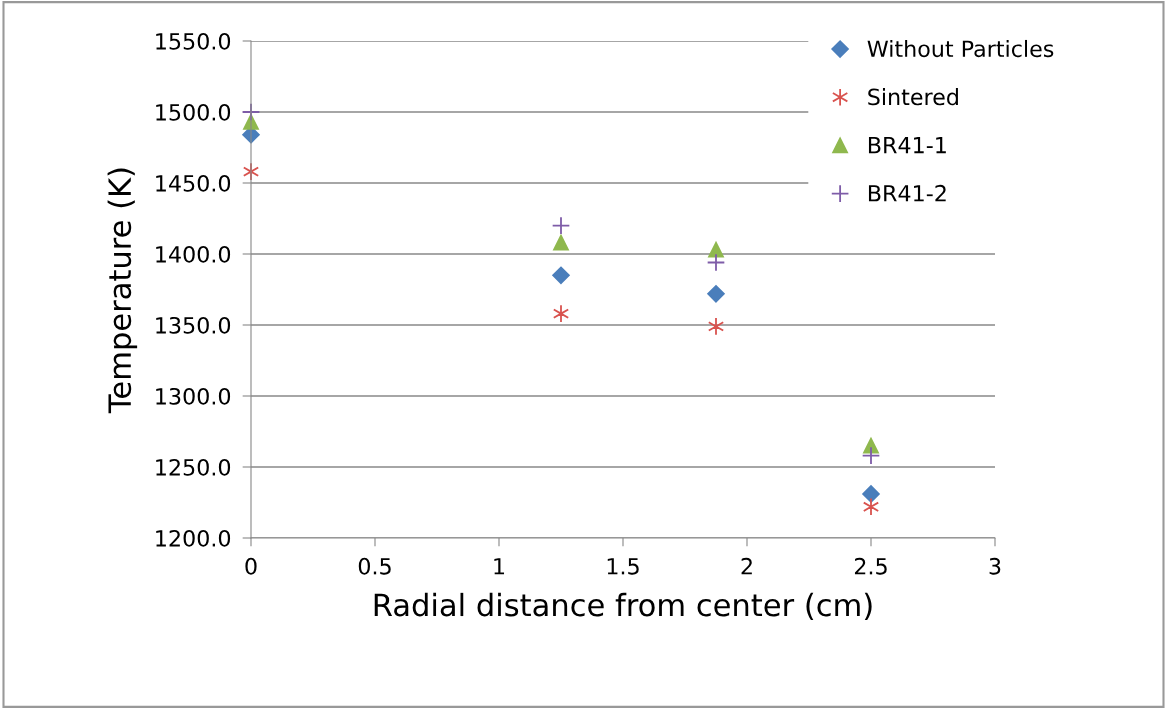 The image size is (1167, 709). Describe the element at coordinates (499, 566) in the screenshot. I see `x-tick-label: 1` at that location.